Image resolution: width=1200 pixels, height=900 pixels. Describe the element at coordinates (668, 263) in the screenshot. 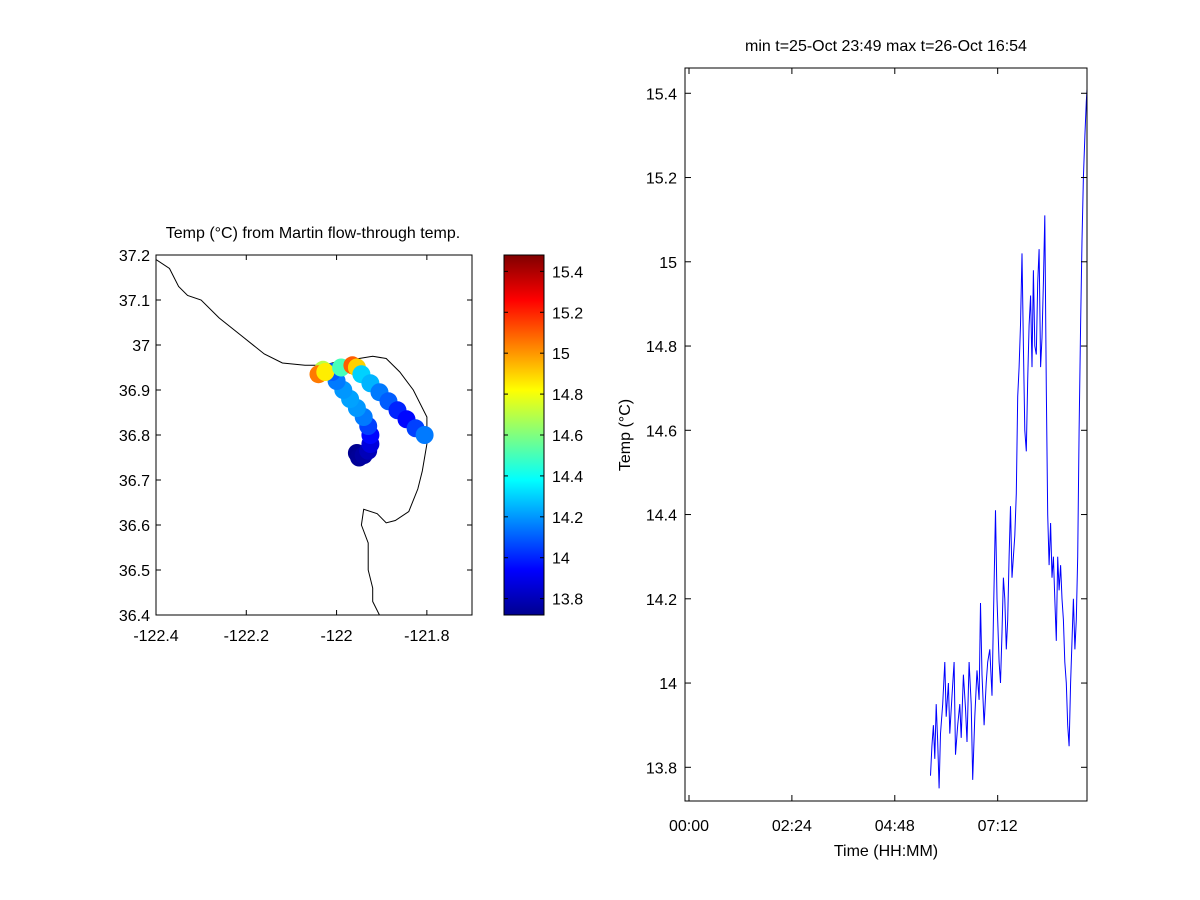

I see `y-tick-label: 15` at that location.